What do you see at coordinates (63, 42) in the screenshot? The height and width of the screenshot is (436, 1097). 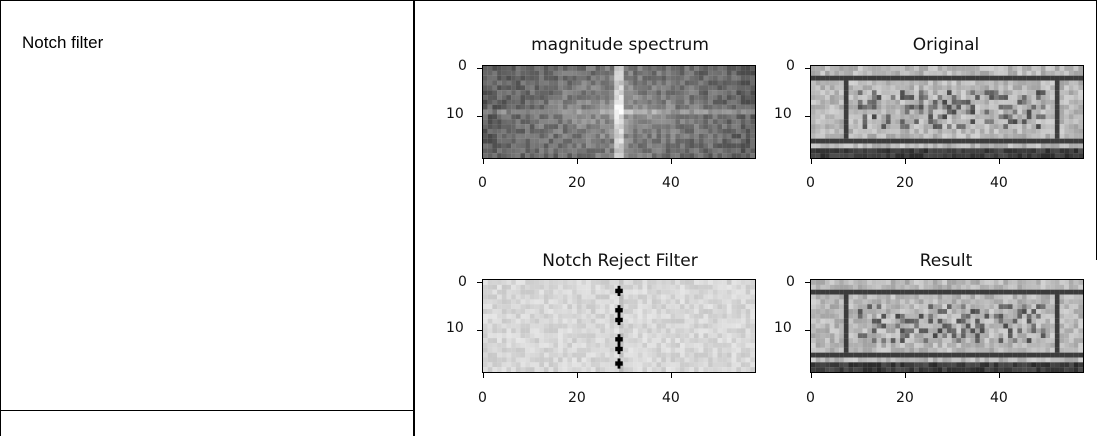 I see `row-label: Notch filter` at bounding box center [63, 42].